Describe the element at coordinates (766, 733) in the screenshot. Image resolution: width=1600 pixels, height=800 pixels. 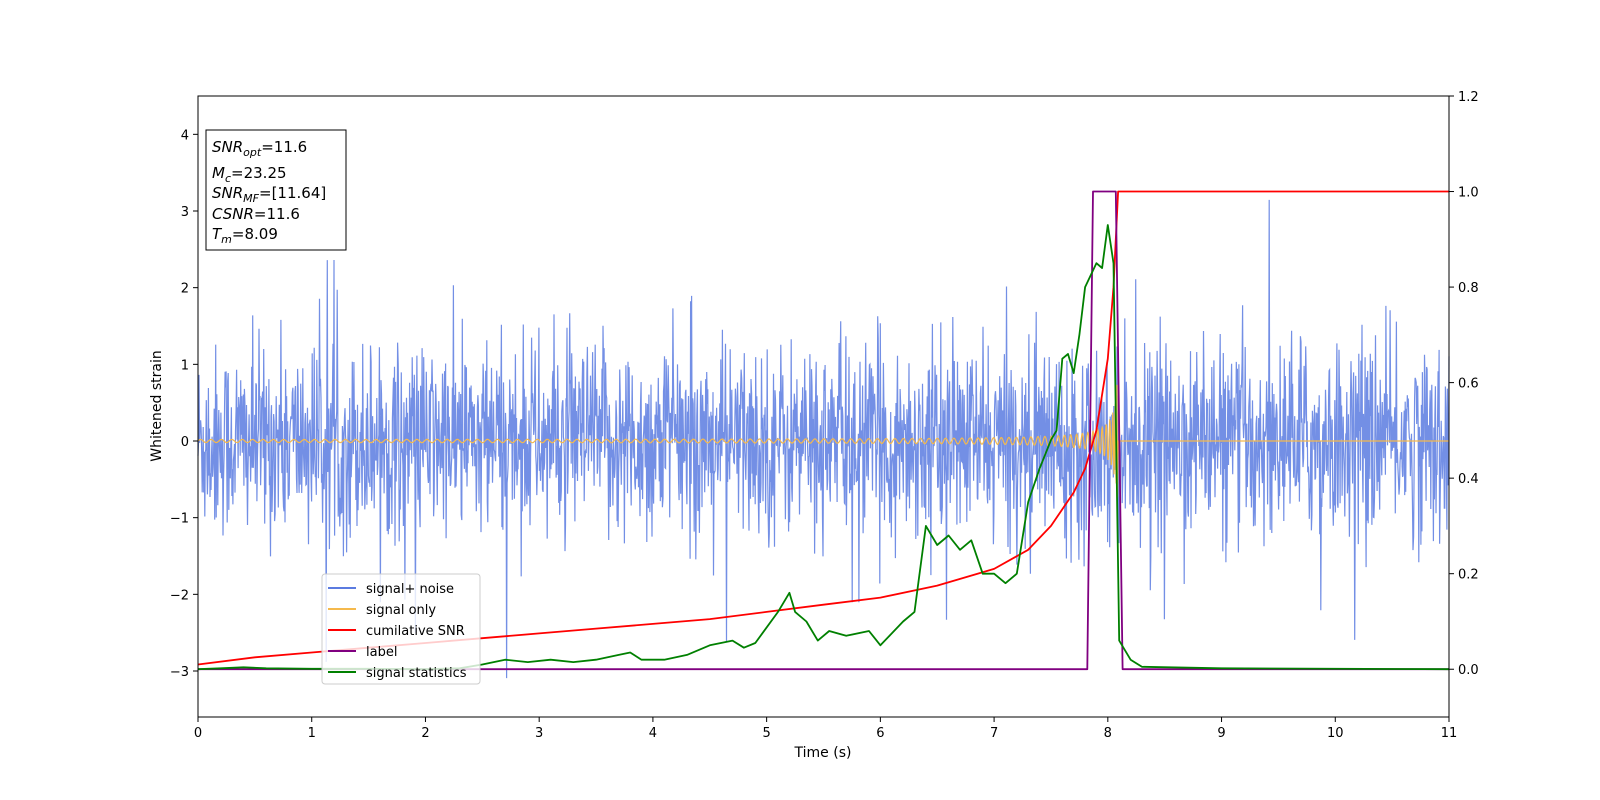
I see `x-tick-label: 5` at that location.